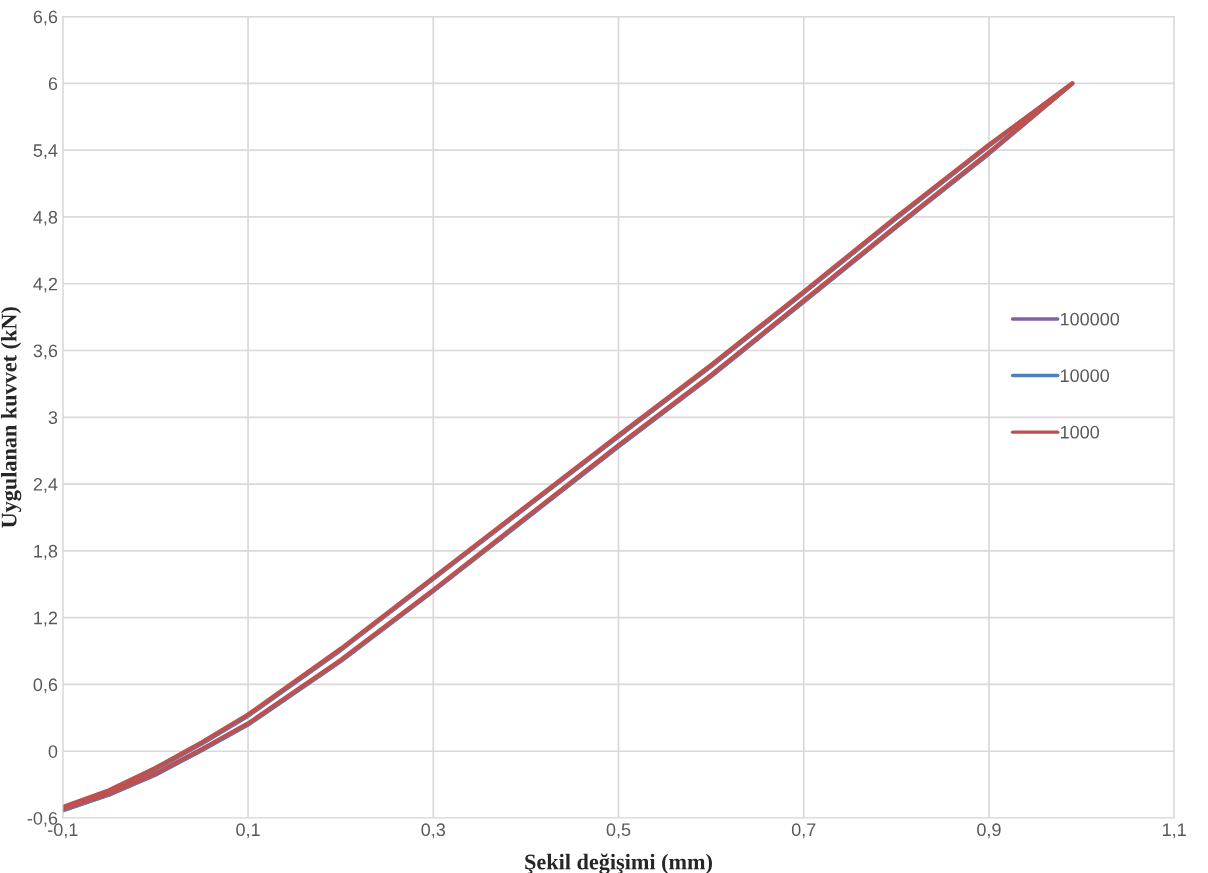 The width and height of the screenshot is (1208, 873). I want to click on x-tick-label: 0,1, so click(248, 831).